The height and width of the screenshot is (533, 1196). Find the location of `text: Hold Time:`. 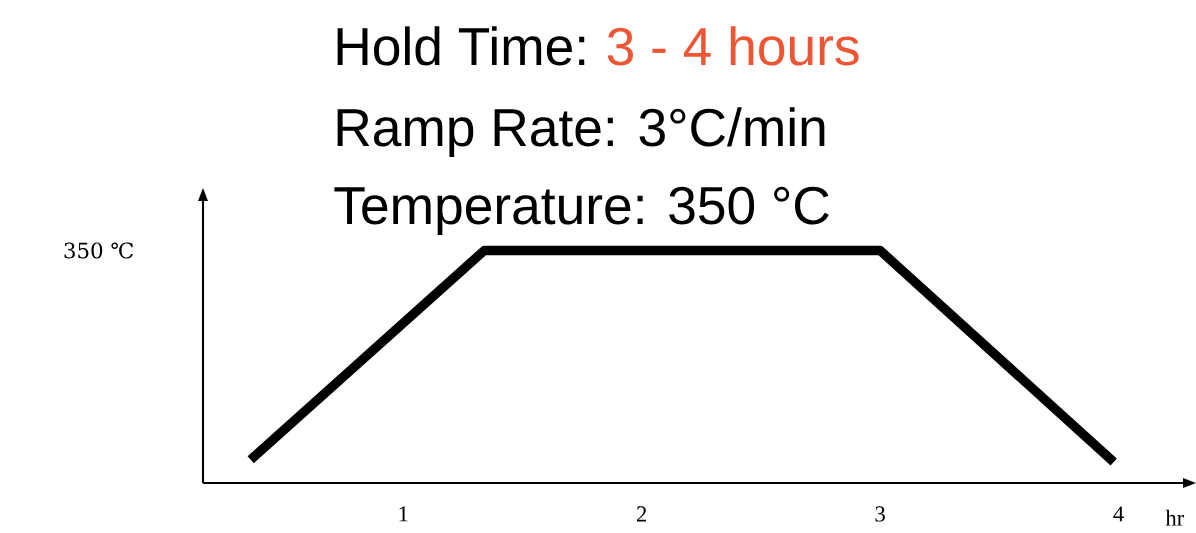

text: Hold Time: is located at coordinates (461, 46).